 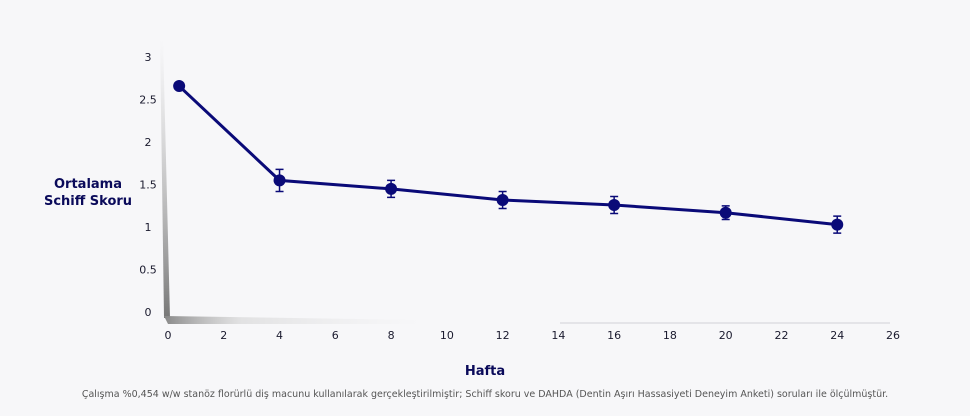 I want to click on x-tick-label: 14, so click(x=558, y=335).